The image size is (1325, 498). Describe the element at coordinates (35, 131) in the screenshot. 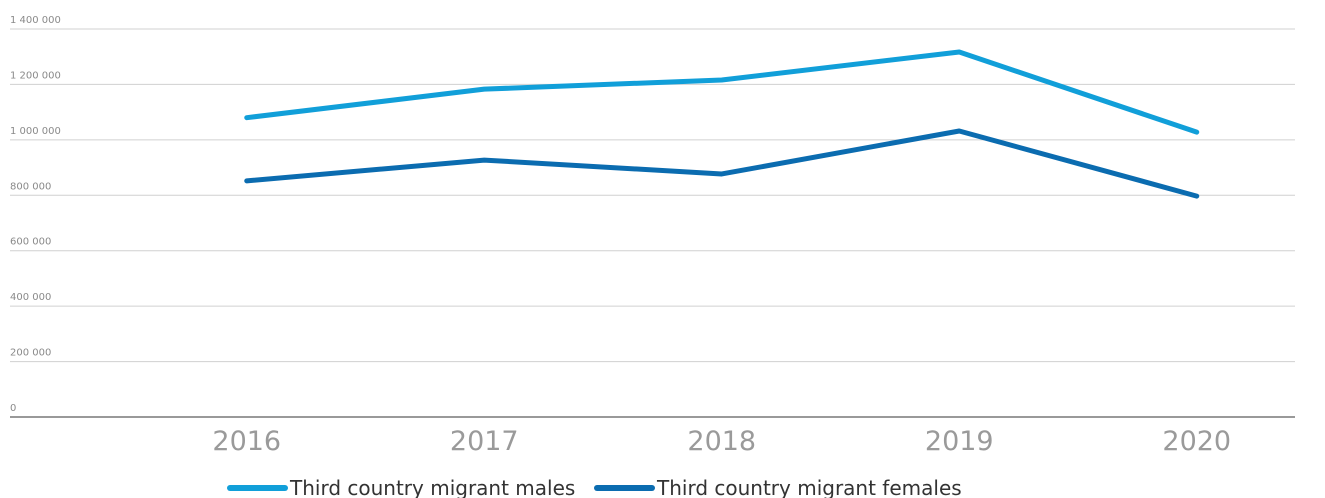

I see `y-tick-label: 1 000 000` at that location.